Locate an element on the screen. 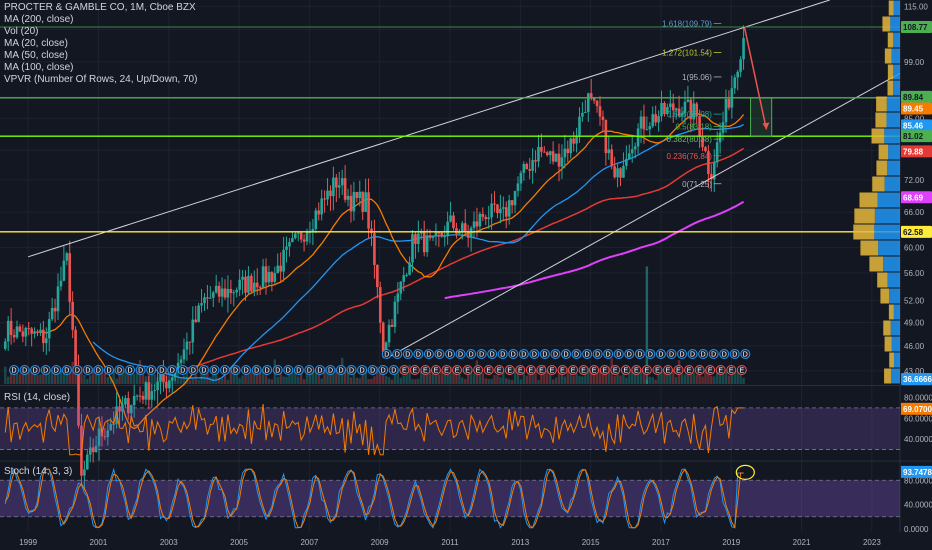  stoch-d-line is located at coordinates (374, 498).